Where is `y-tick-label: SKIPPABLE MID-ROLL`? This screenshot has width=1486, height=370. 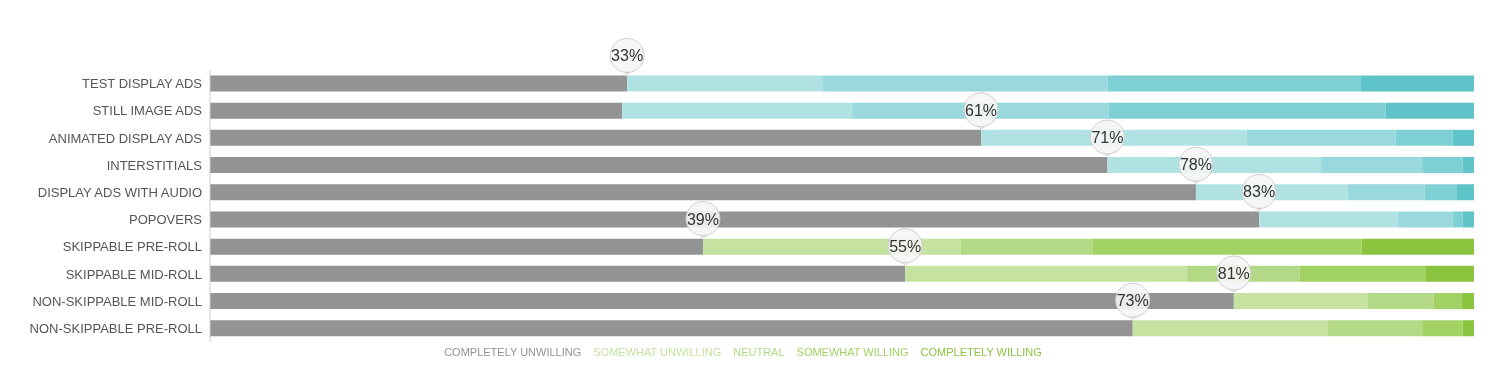
y-tick-label: SKIPPABLE MID-ROLL is located at coordinates (133, 274).